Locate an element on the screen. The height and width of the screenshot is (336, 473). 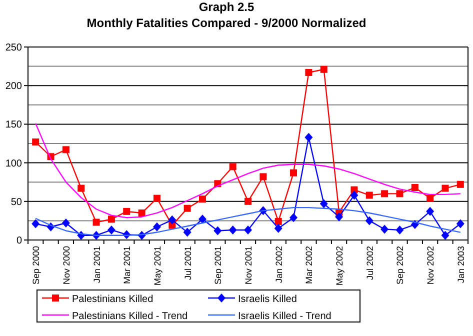
y-tick-label: 100 is located at coordinates (13, 164).